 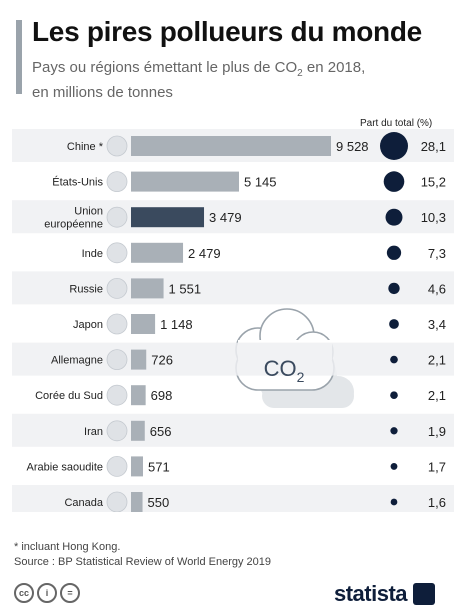 I want to click on category-label: Canada, so click(x=83, y=503).